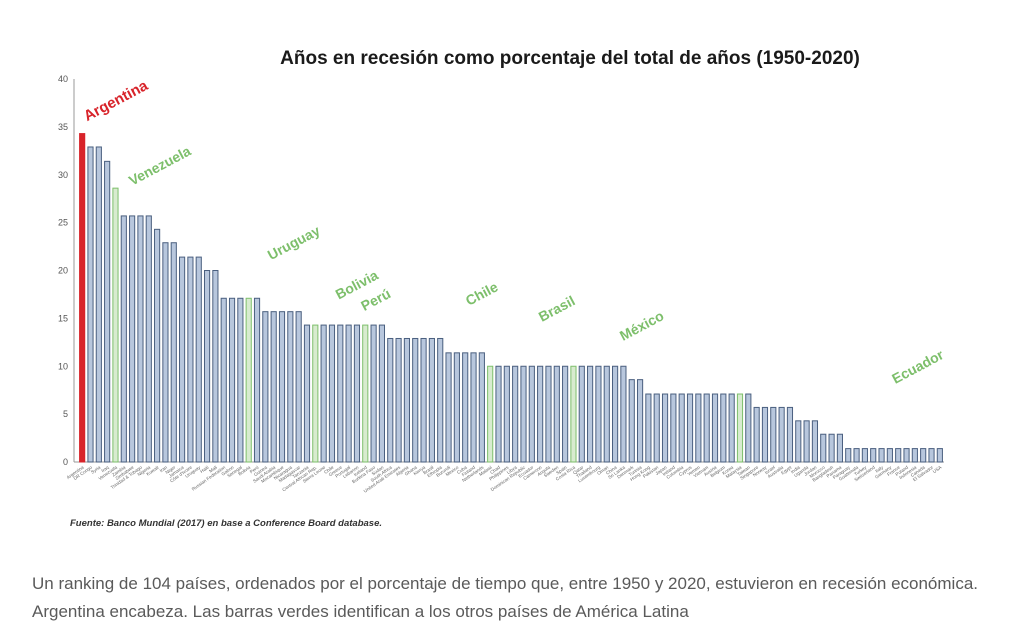 The height and width of the screenshot is (636, 1016). I want to click on x-tick-label: Brasil, so click(428, 470).